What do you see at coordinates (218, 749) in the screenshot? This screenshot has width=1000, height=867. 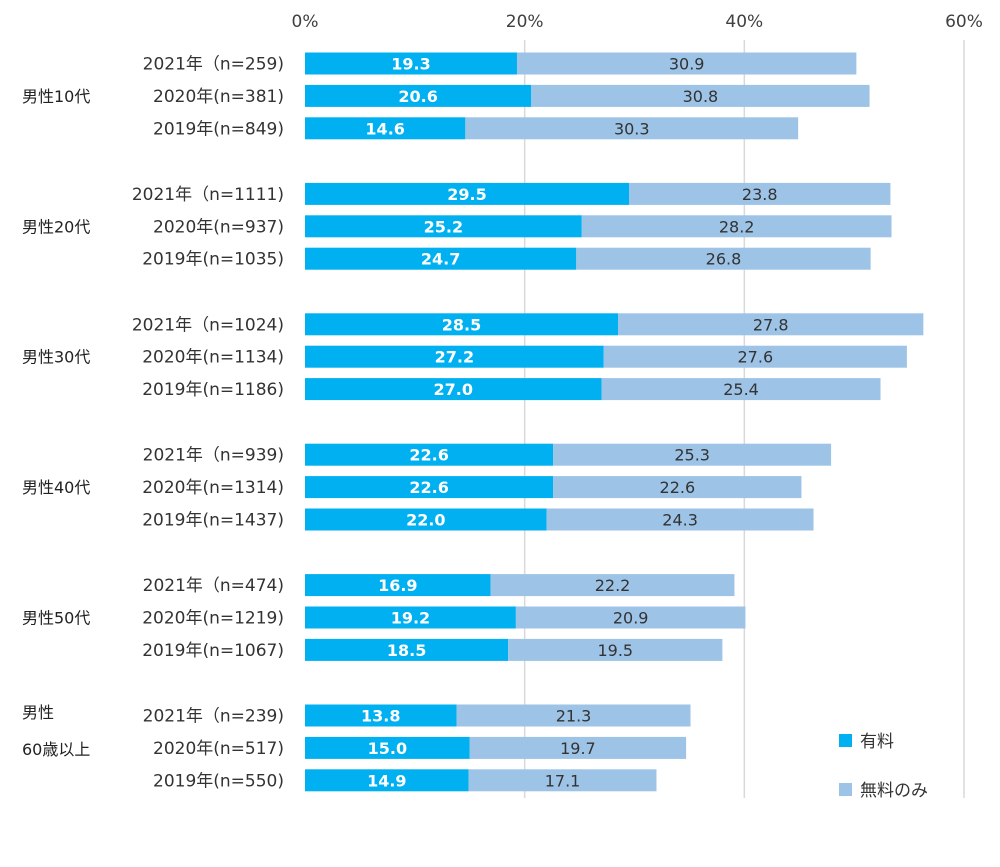 I see `row-label: 2020年(n=517)` at bounding box center [218, 749].